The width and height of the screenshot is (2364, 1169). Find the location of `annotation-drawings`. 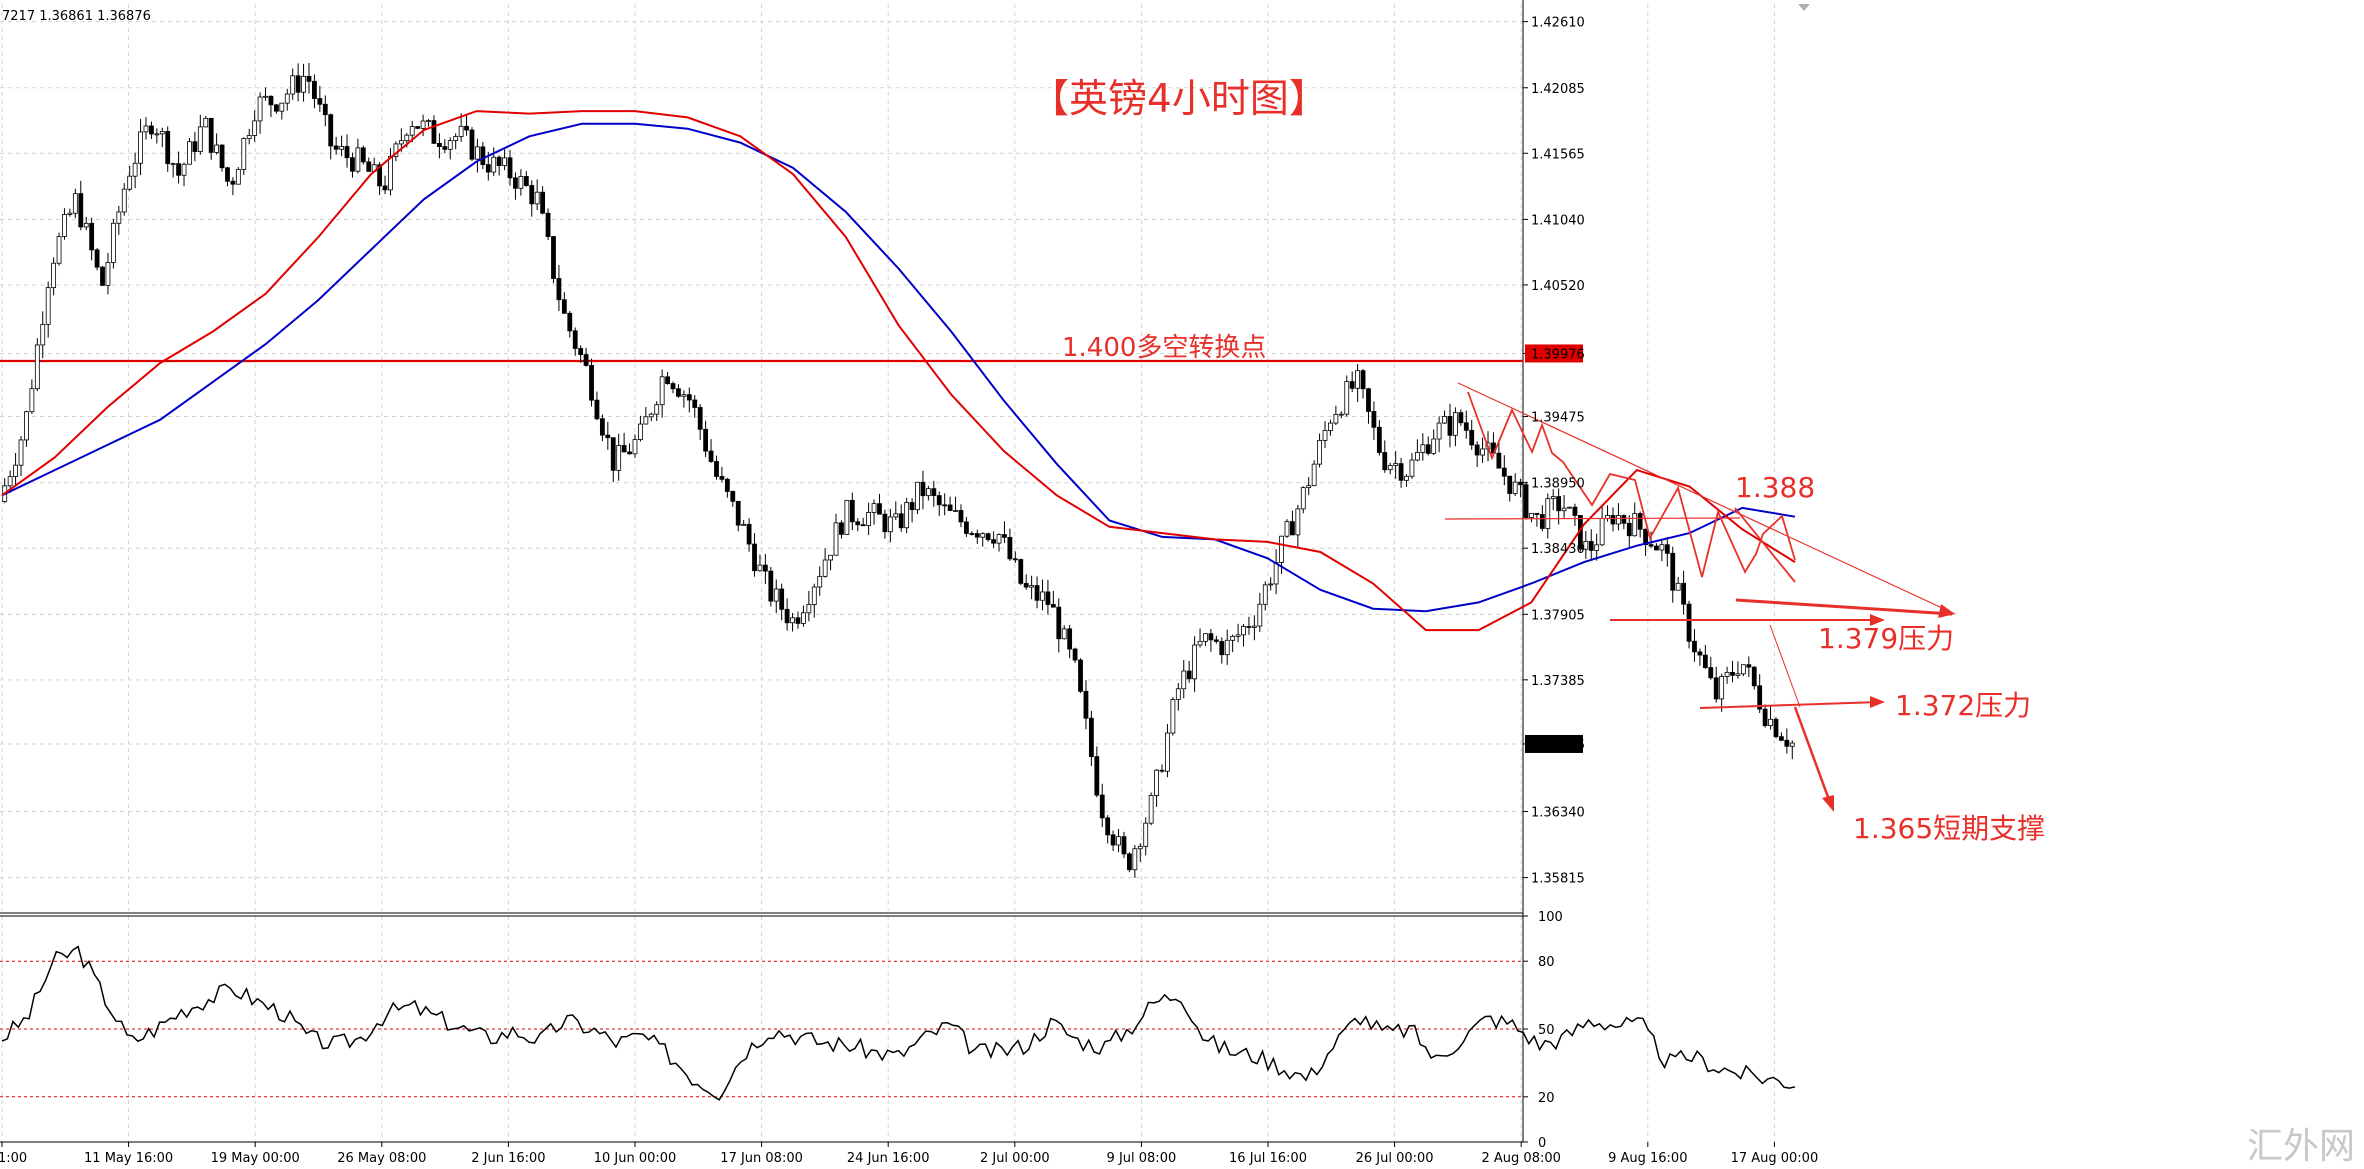

annotation-drawings is located at coordinates (1700, 595).